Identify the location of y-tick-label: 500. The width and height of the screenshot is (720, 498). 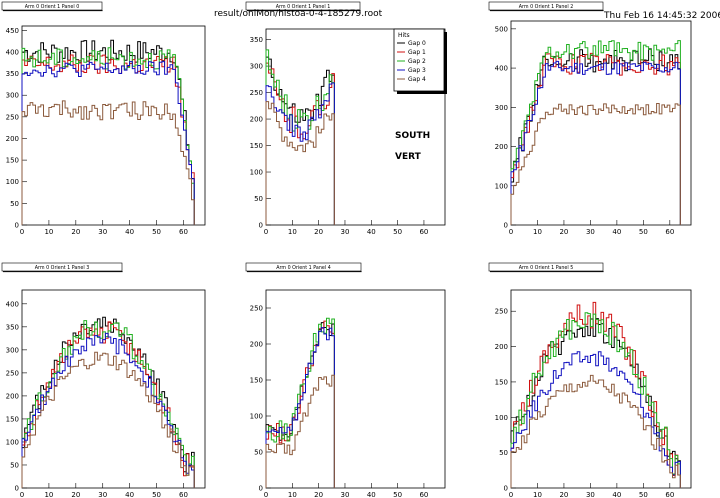
(501, 29).